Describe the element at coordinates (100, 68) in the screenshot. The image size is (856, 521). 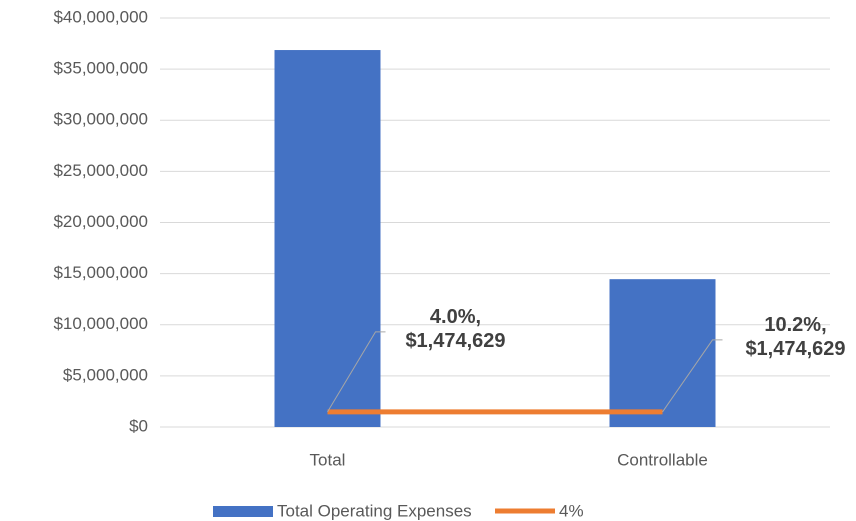
I see `y-tick-label: $35,000,000` at that location.